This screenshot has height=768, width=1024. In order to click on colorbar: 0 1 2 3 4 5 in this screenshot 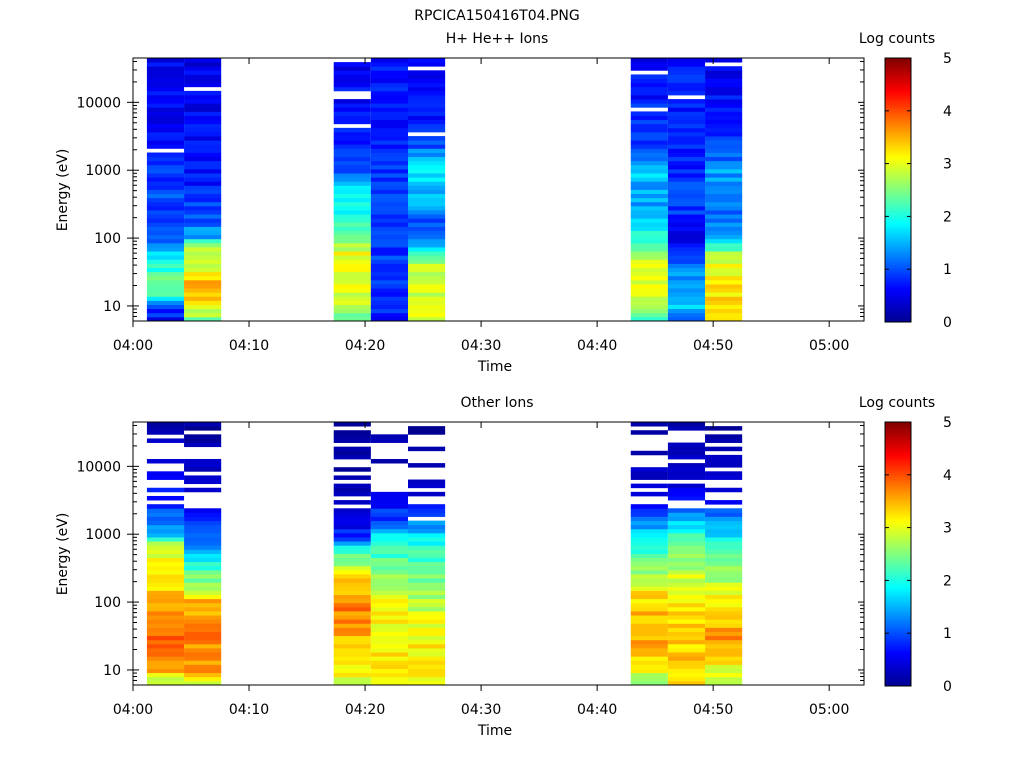, I will do `click(918, 555)`.